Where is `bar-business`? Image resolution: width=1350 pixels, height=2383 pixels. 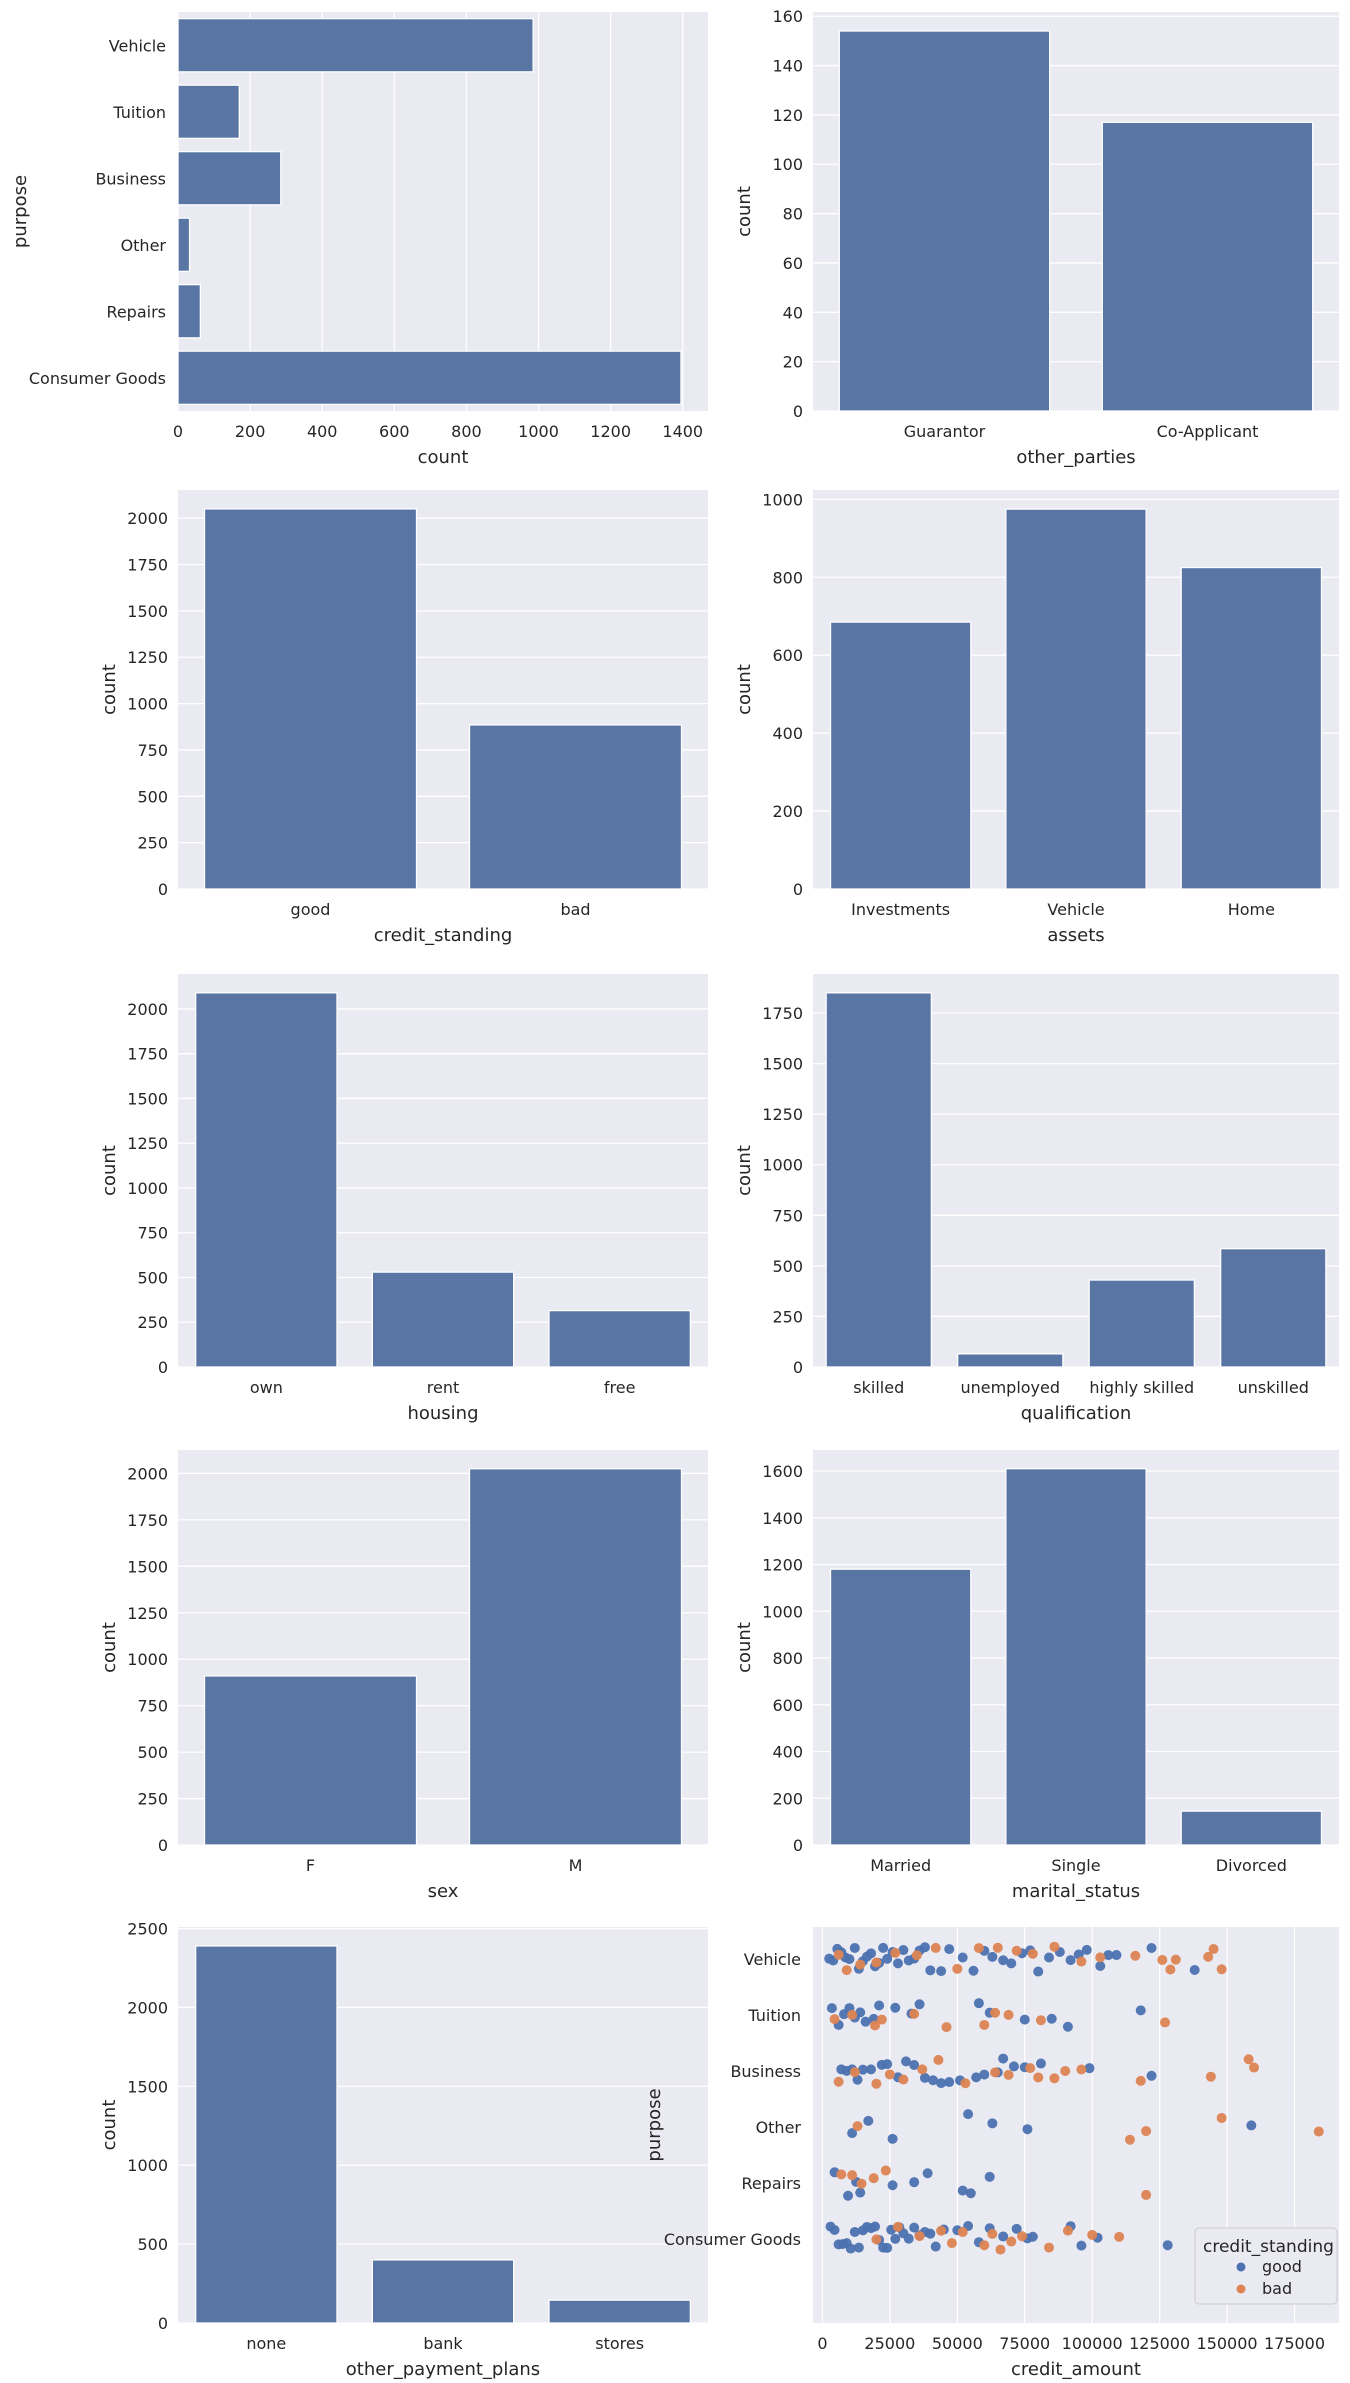
bar-business is located at coordinates (229, 178).